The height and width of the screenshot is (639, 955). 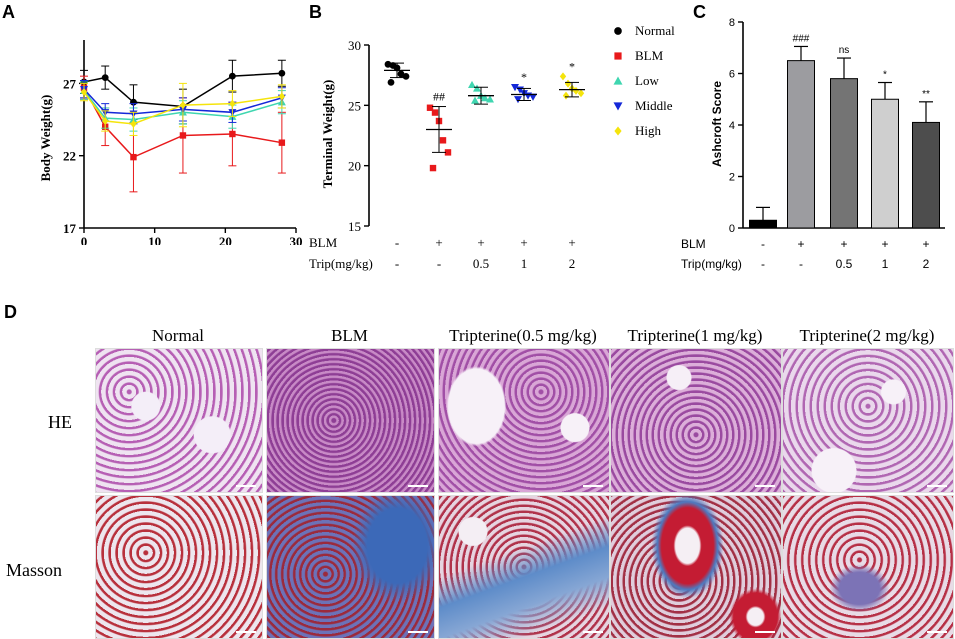 What do you see at coordinates (523, 335) in the screenshot?
I see `column-label-trip-05: Tripterine(0.5 mg/kg)` at bounding box center [523, 335].